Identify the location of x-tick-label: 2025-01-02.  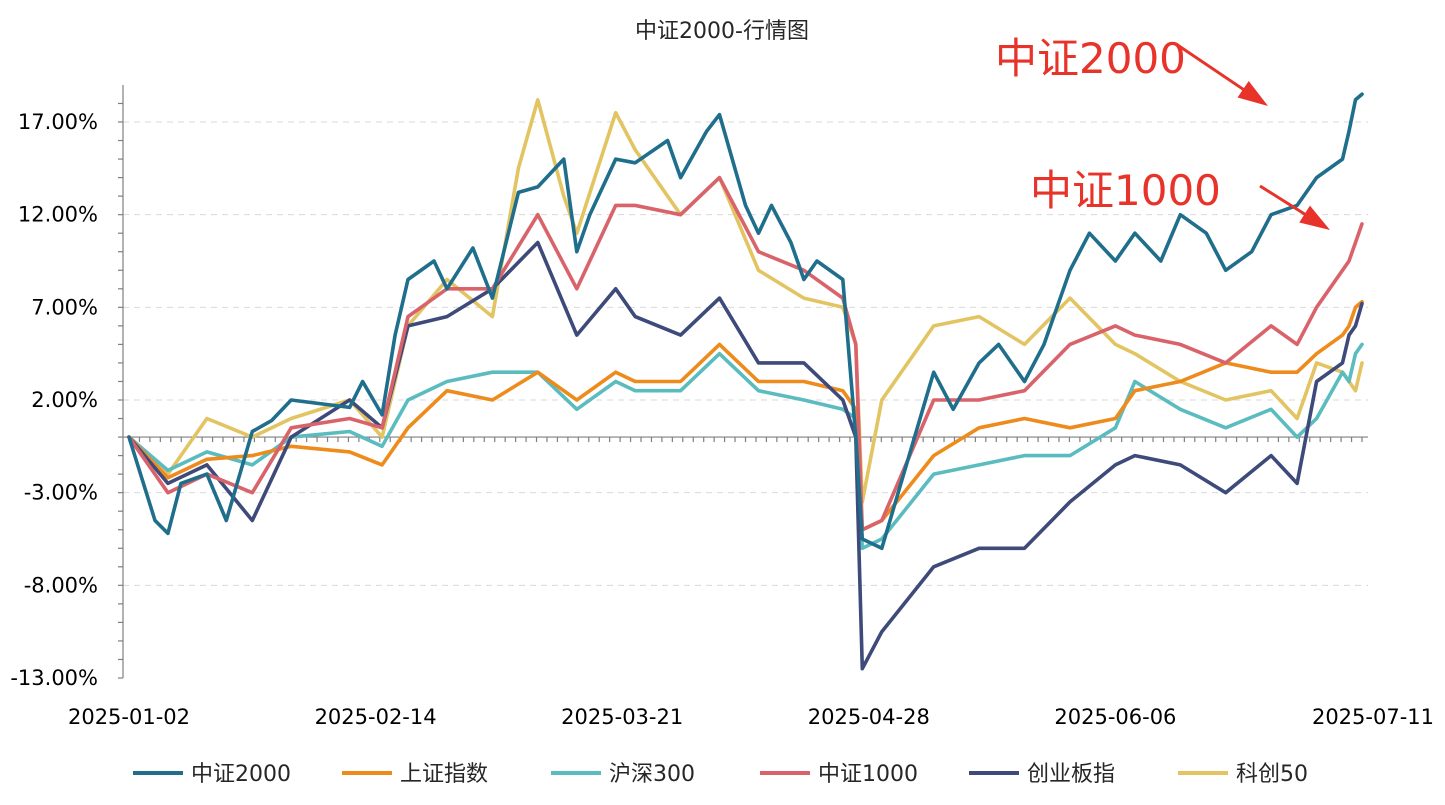
(129, 717).